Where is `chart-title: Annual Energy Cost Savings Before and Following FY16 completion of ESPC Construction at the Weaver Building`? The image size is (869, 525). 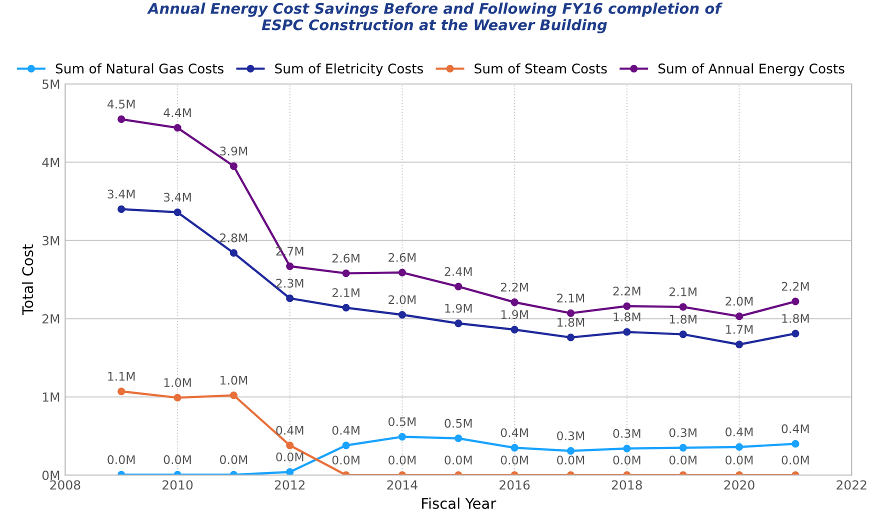 chart-title: Annual Energy Cost Savings Before and Following FY16 completion of ESPC Construction at the Weaver Building is located at coordinates (435, 18).